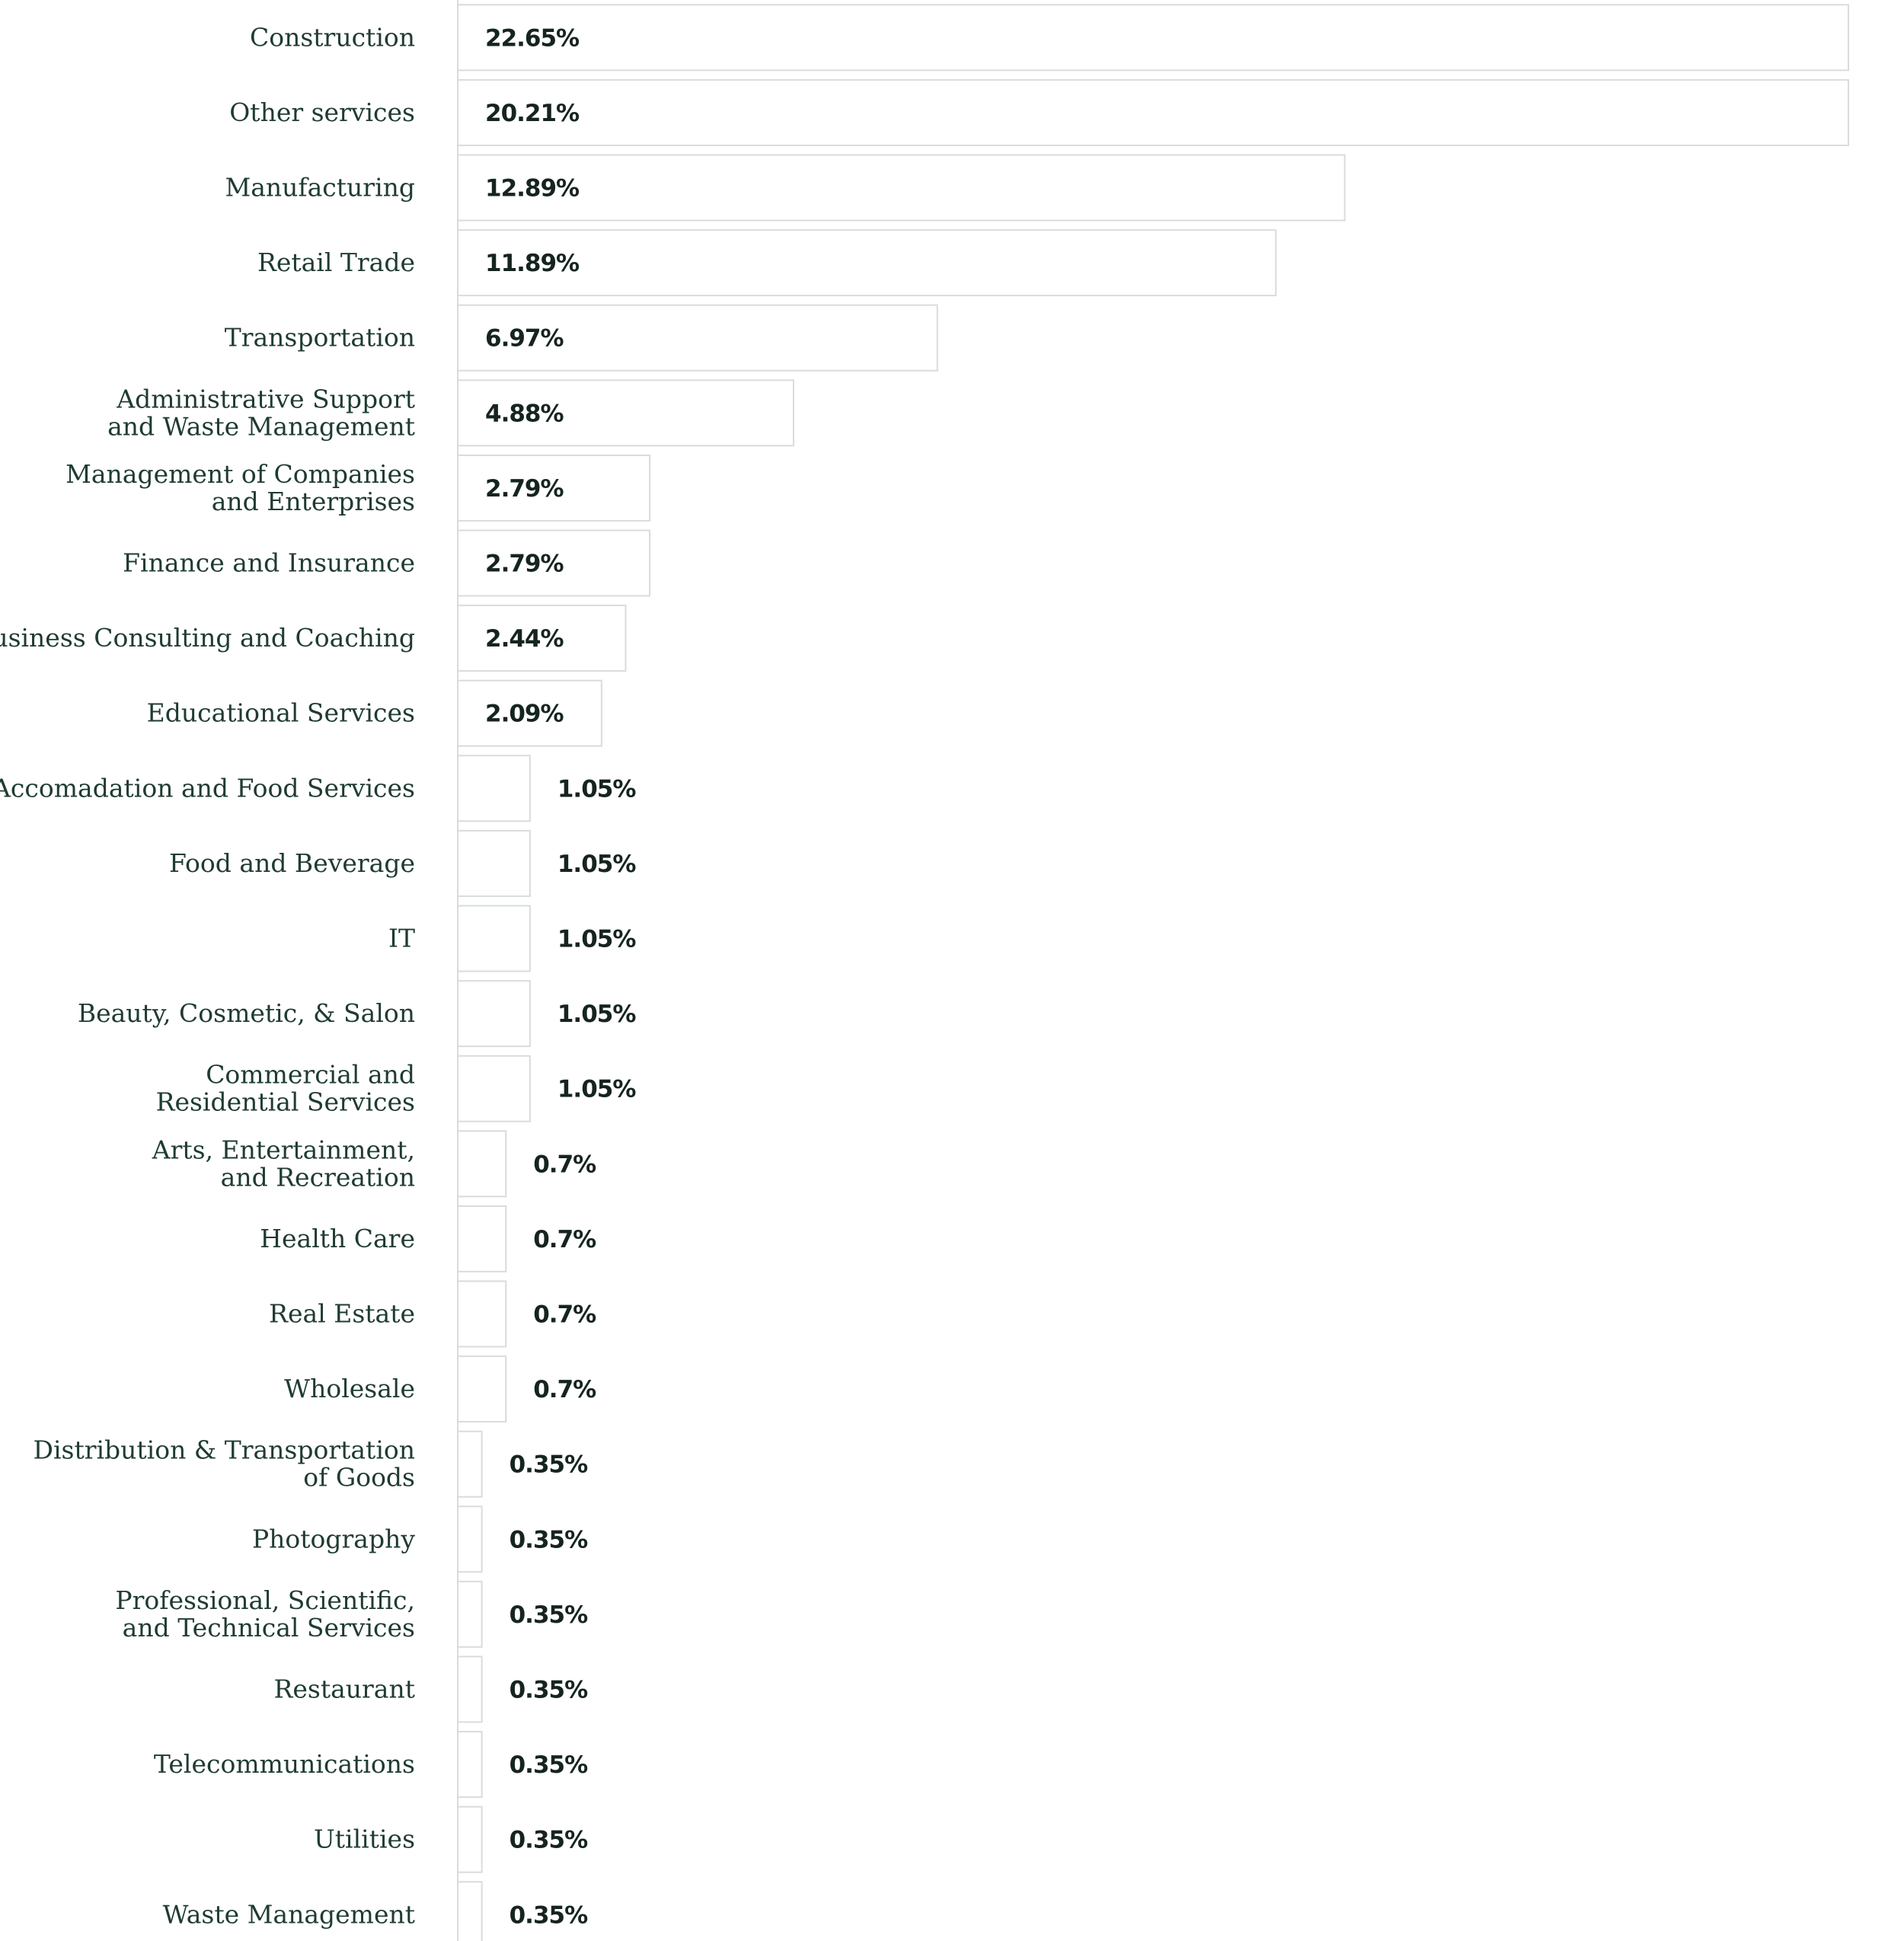 The image size is (1904, 1941). I want to click on value-label: 2.09%, so click(524, 714).